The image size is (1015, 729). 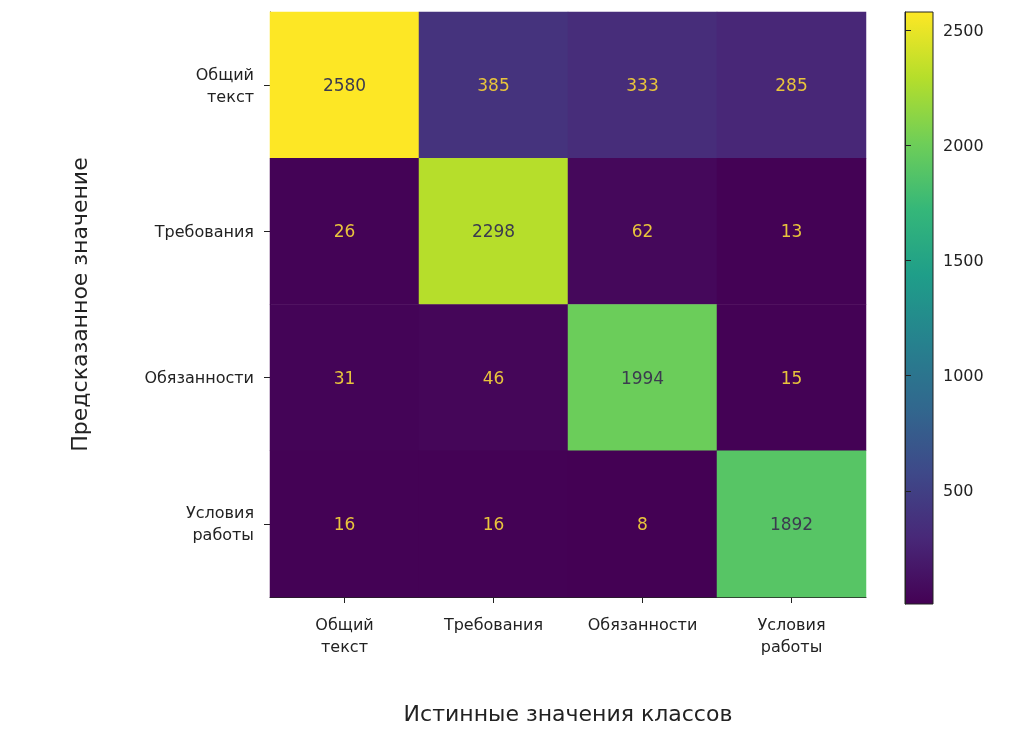 I want to click on y-tick-label: Условия работы, so click(x=219, y=524).